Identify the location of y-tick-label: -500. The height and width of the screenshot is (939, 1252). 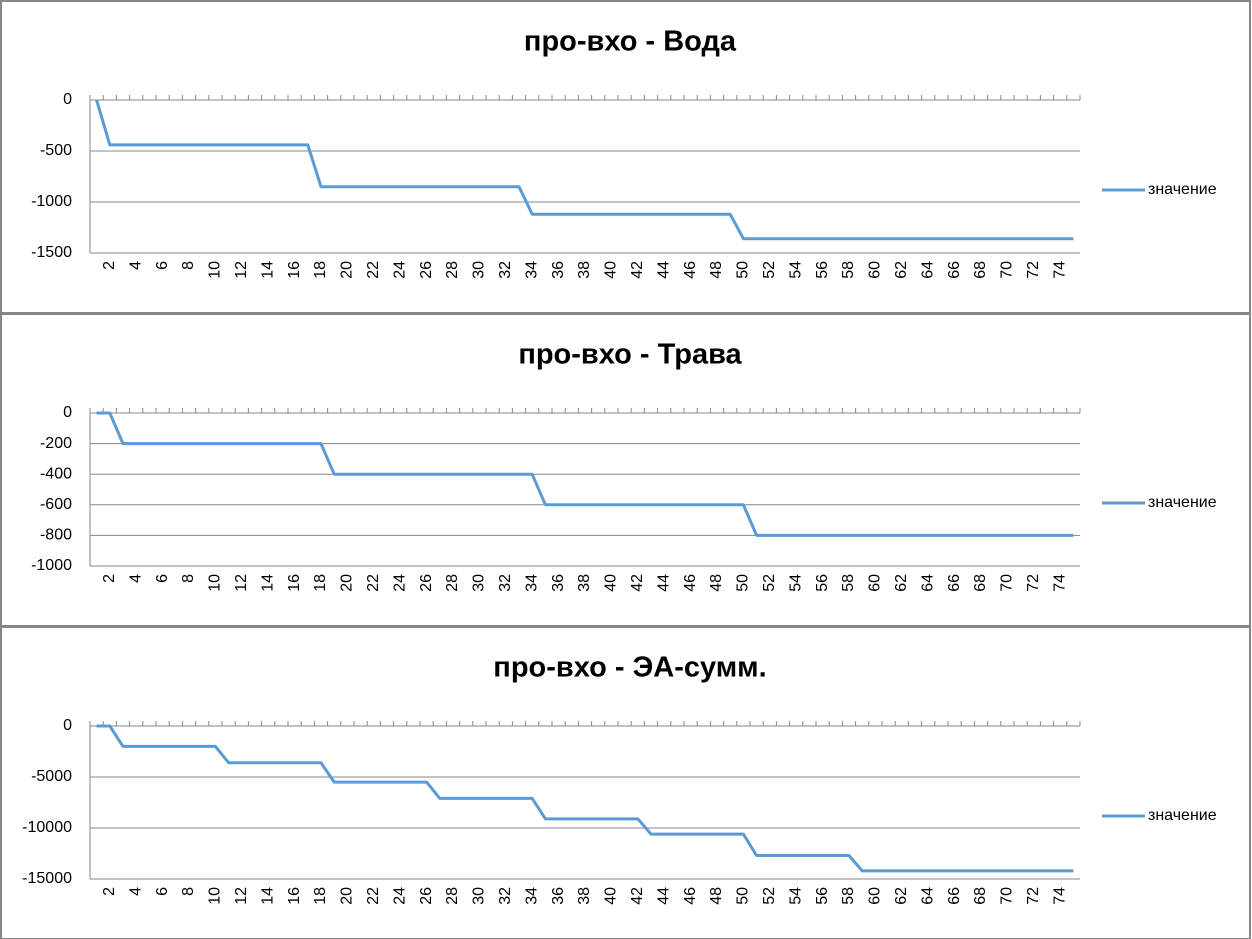
(56, 150).